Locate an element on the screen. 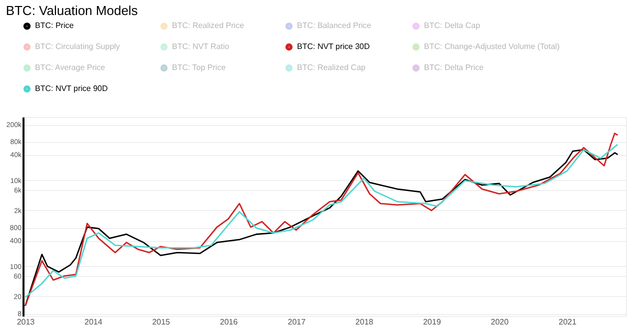  legend-label: BTC: Circulating Supply is located at coordinates (77, 46).